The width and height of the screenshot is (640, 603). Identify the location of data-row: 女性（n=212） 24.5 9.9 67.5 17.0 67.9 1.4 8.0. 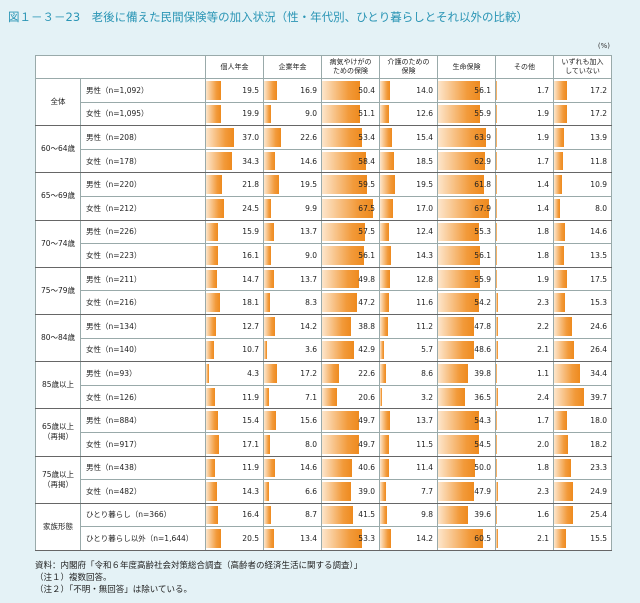
(324, 208).